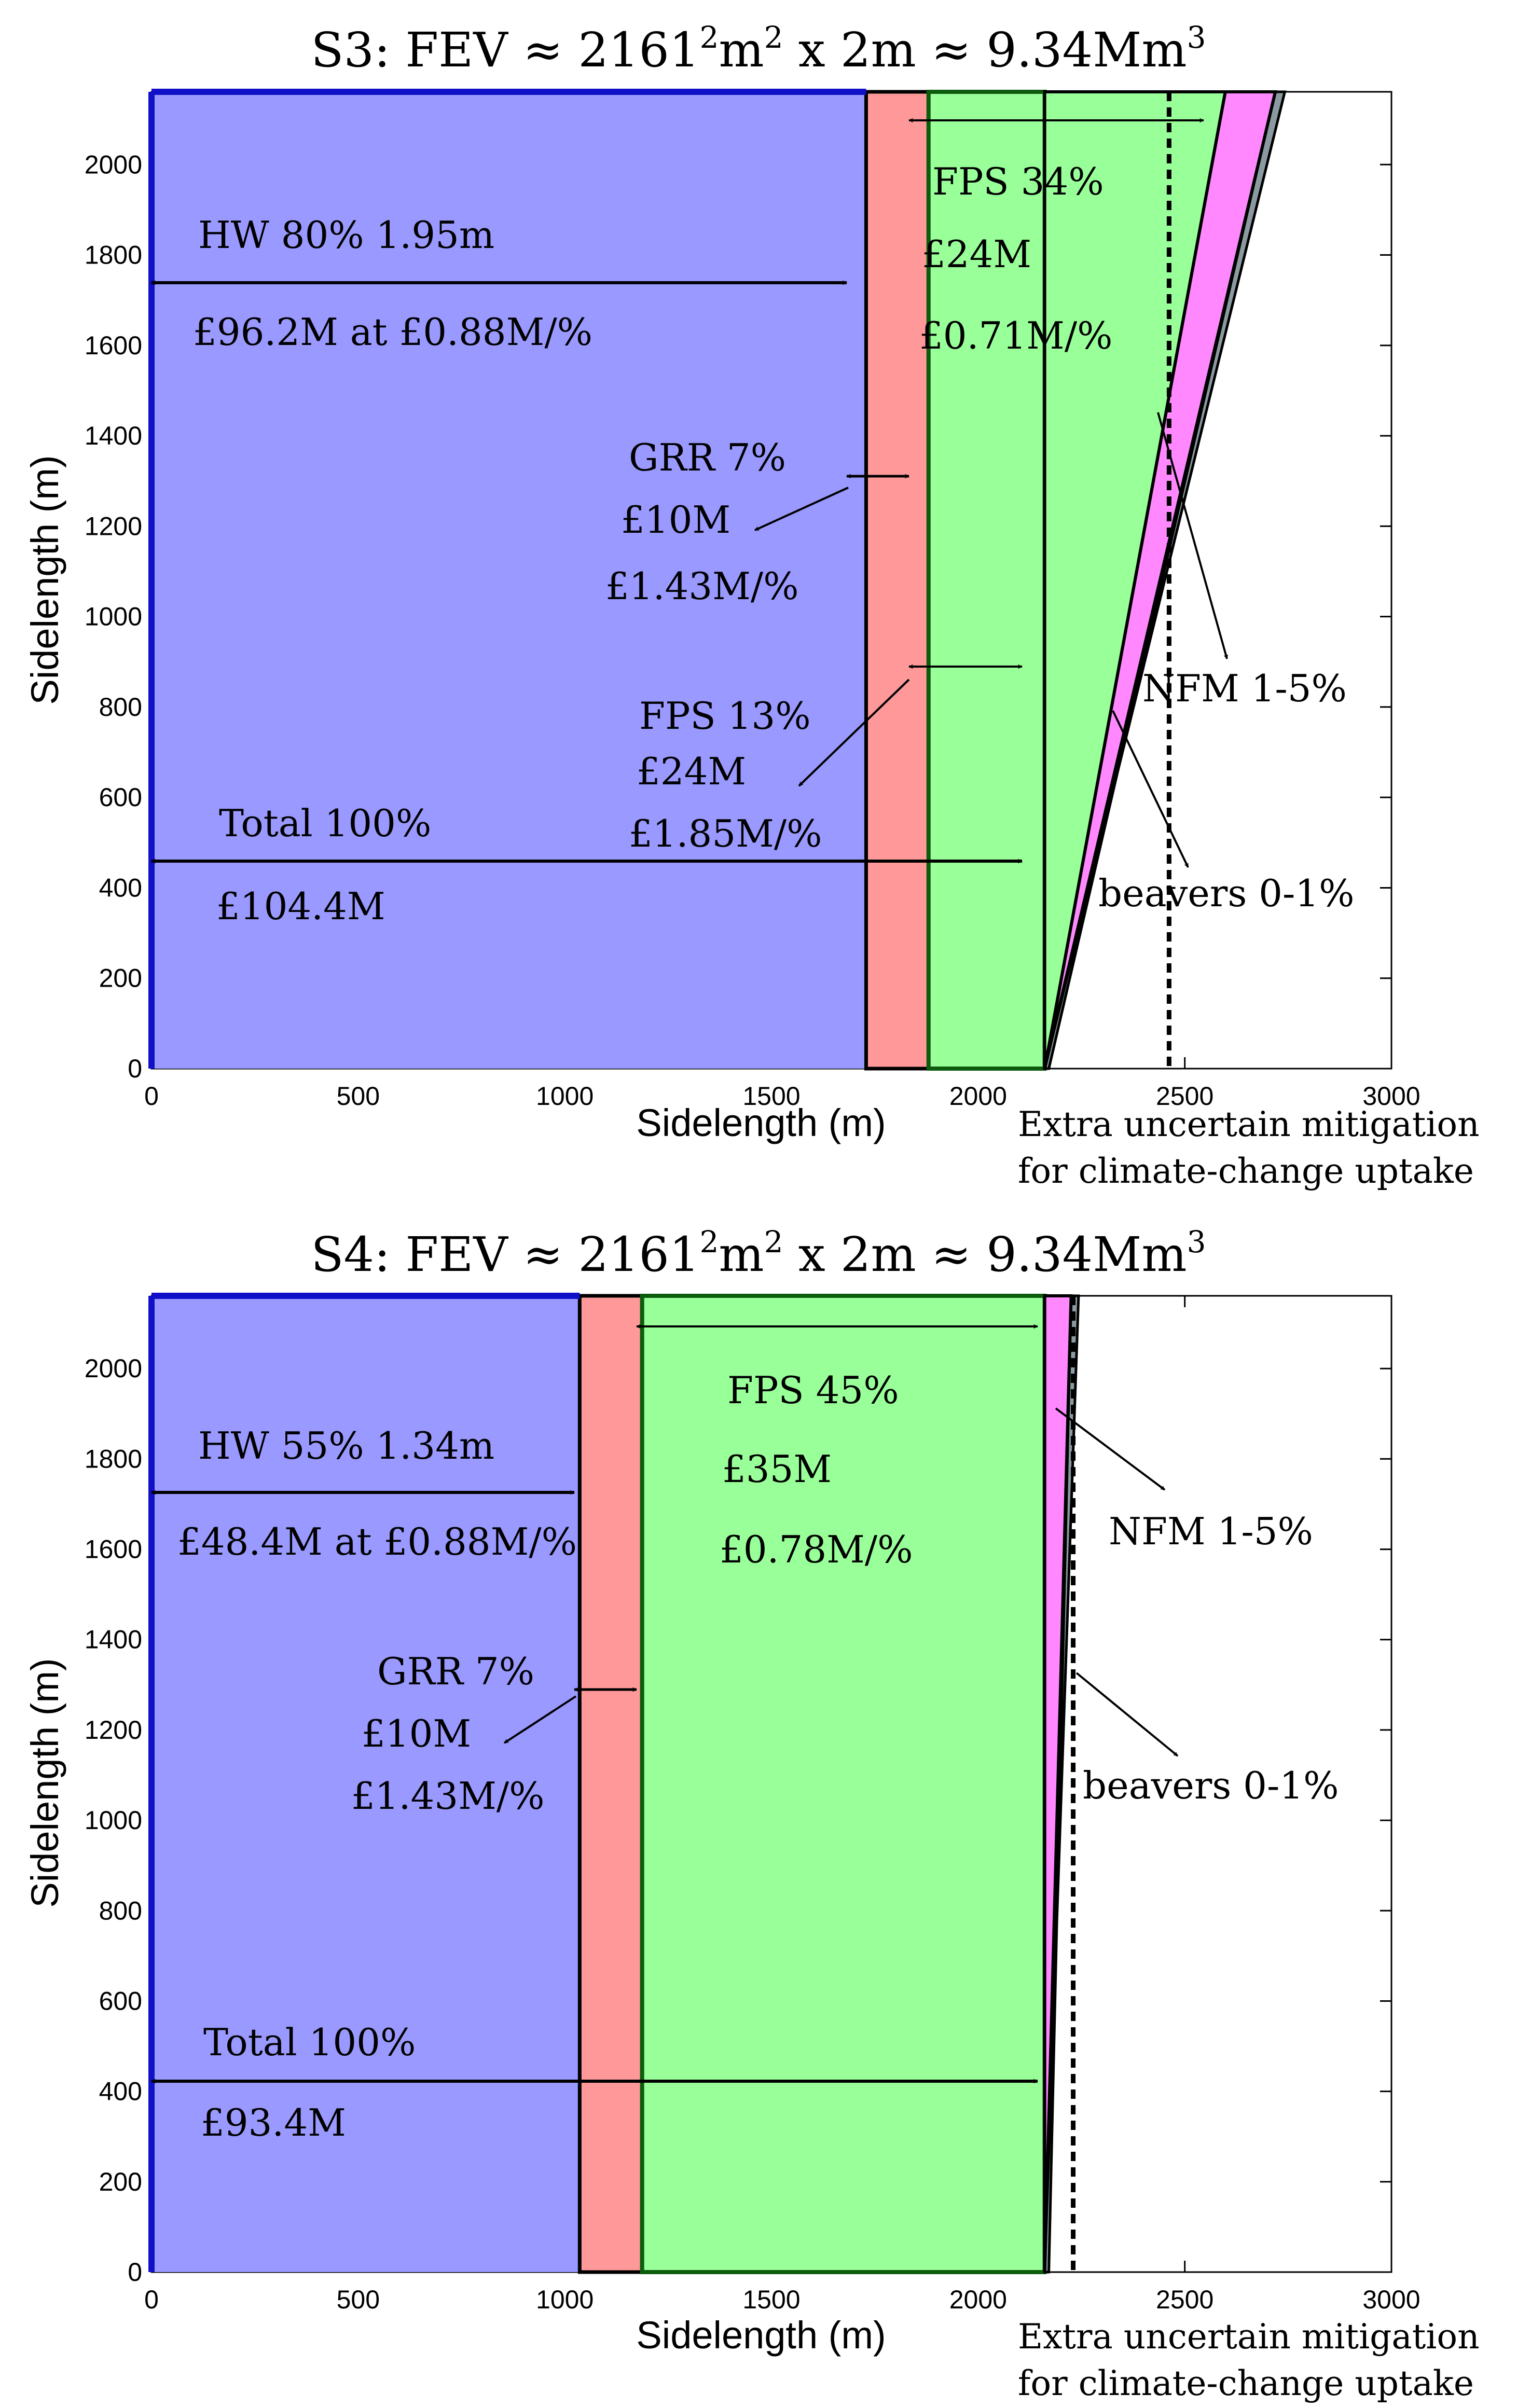 This screenshot has height=2408, width=1517. I want to click on fps-low-rate-label: £1.85M/%, so click(725, 833).